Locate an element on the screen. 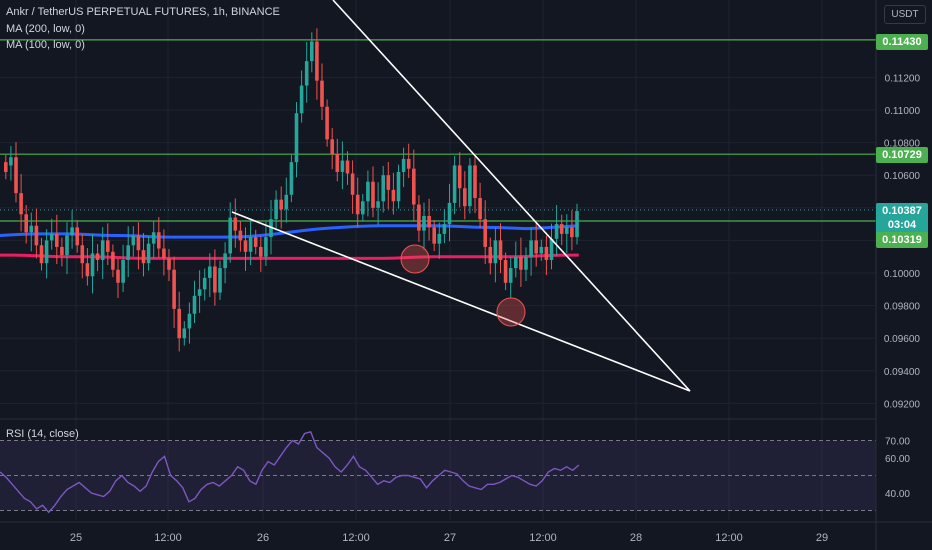 This screenshot has width=932, height=550. legend-rsi: RSI (14, close) is located at coordinates (42, 434).